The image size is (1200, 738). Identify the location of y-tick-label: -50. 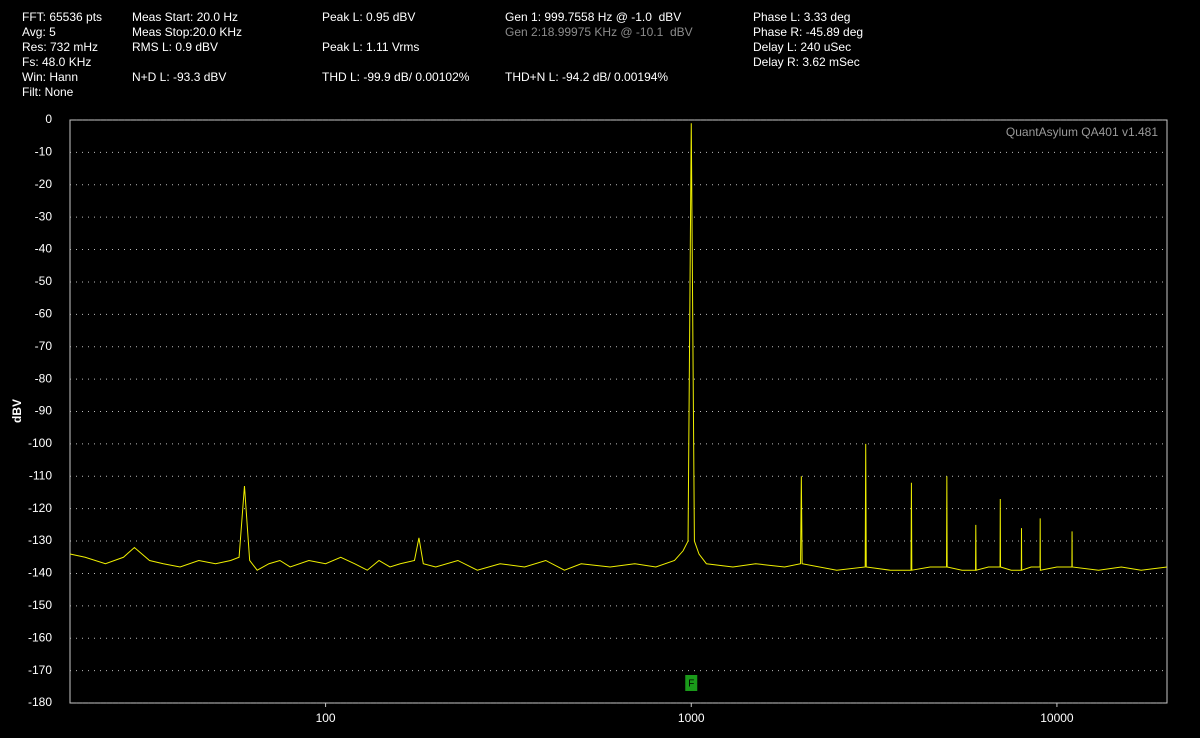
(44, 281).